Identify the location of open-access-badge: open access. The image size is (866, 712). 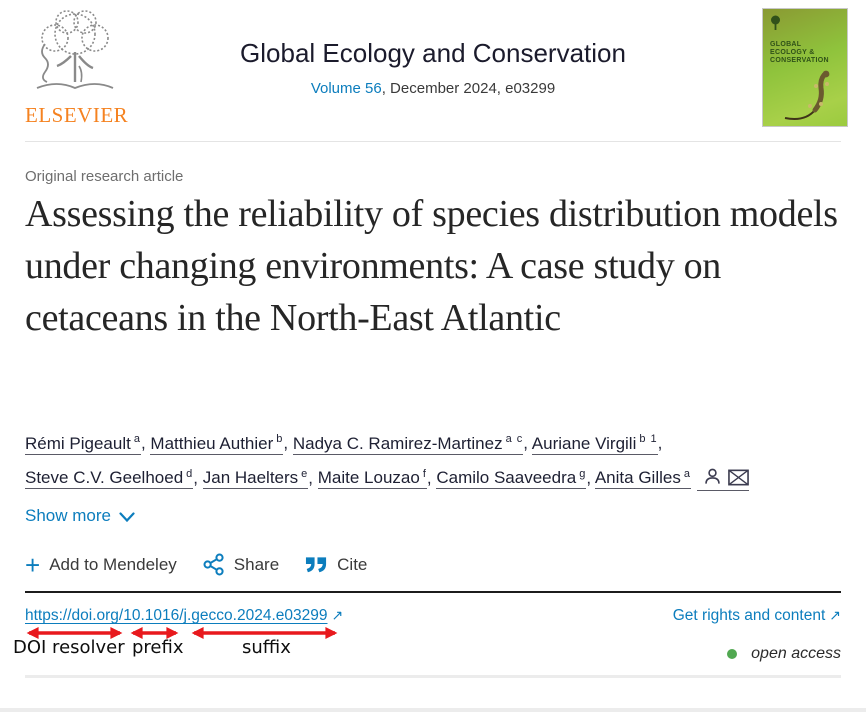
(784, 654).